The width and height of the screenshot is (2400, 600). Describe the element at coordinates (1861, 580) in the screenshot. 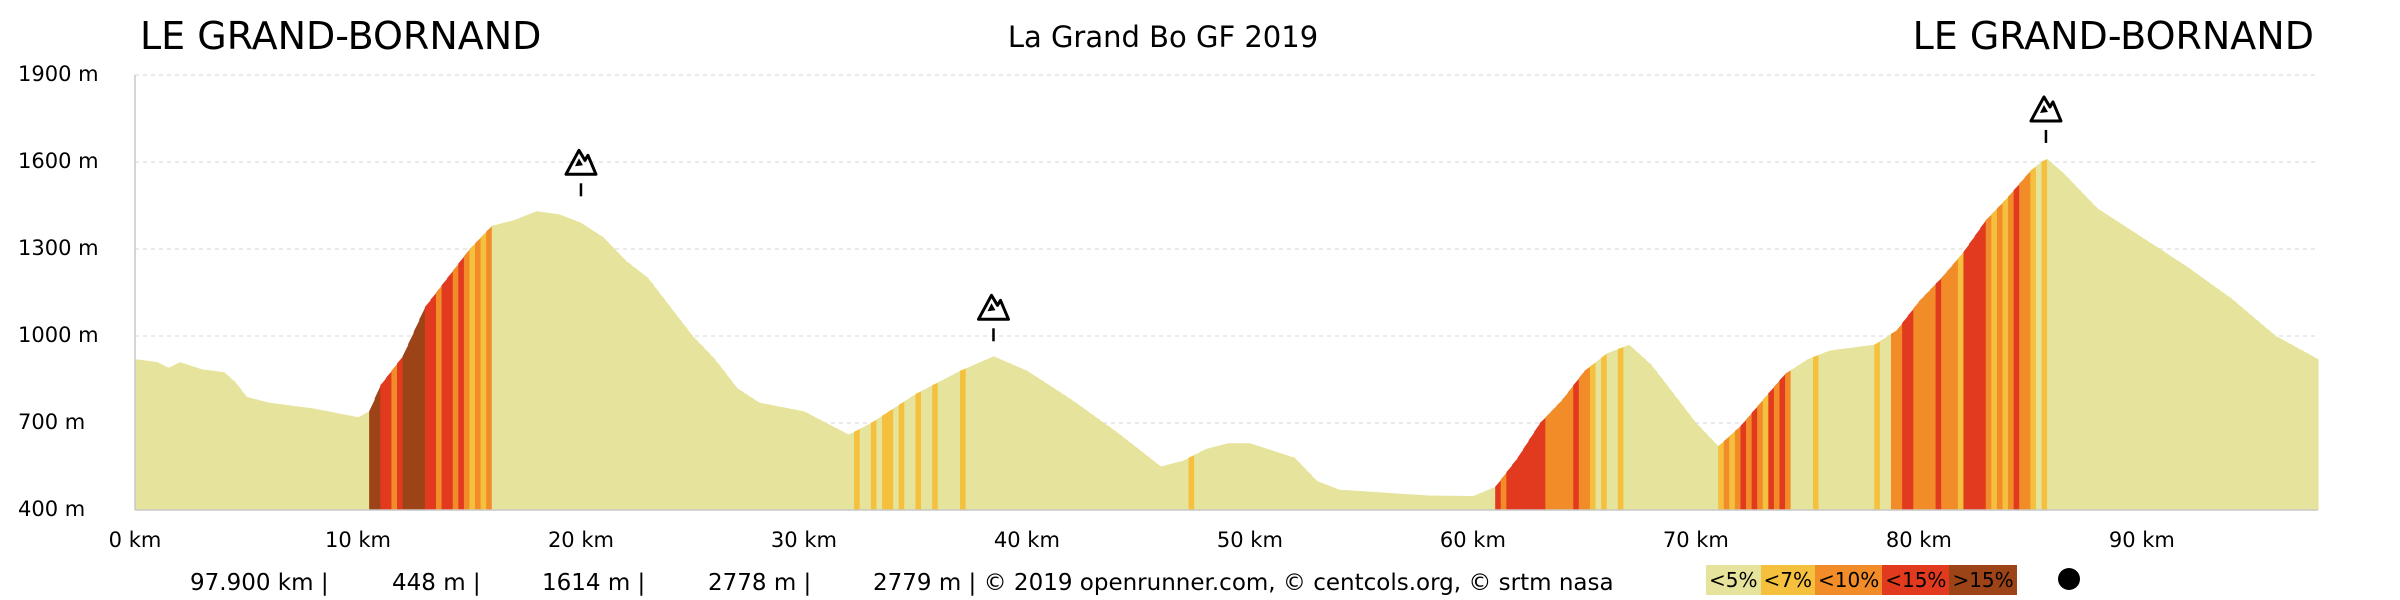

I see `gradient-legend: <5% <7% <10% <15% >15%` at that location.